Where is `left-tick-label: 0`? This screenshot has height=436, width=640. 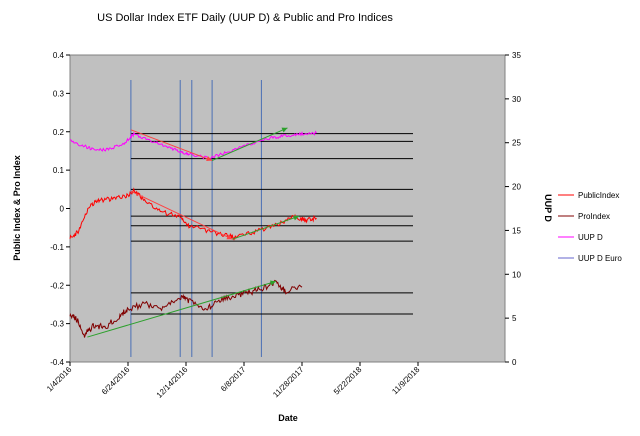
left-tick-label: 0 is located at coordinates (62, 209).